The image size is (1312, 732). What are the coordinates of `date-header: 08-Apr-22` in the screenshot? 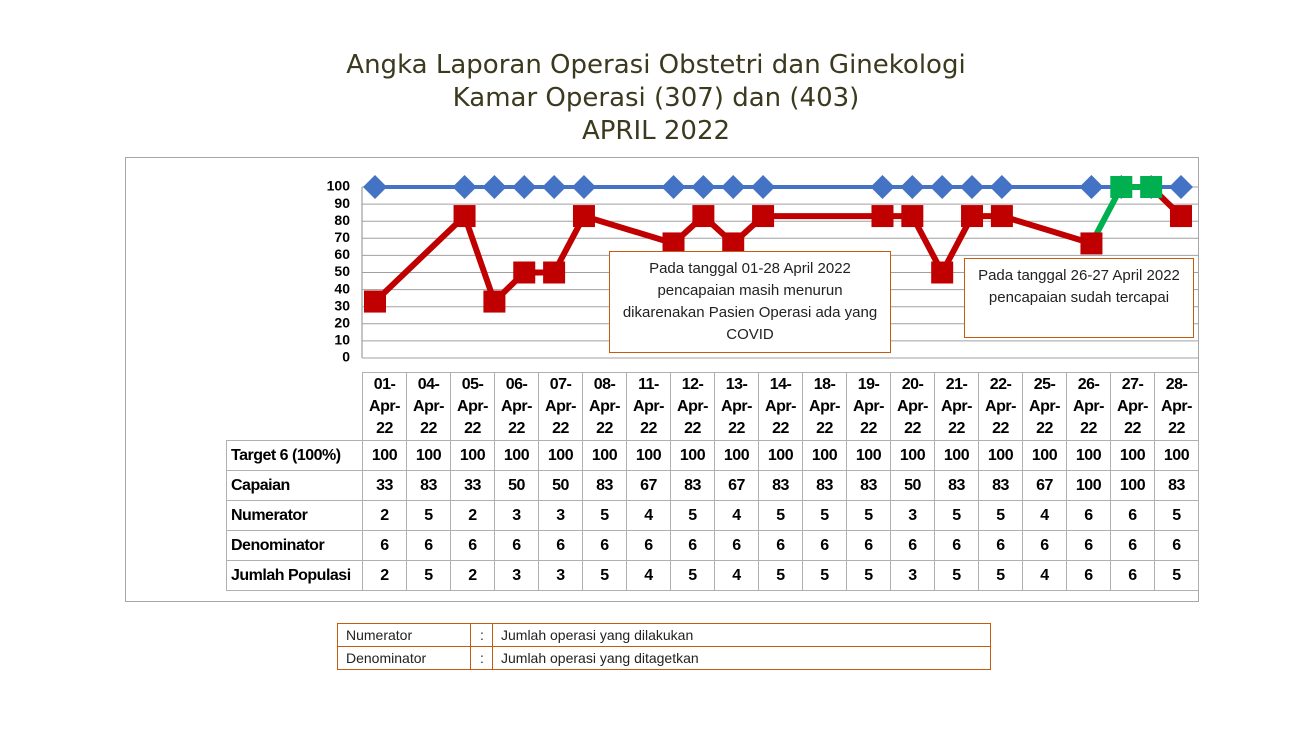 It's located at (604, 406).